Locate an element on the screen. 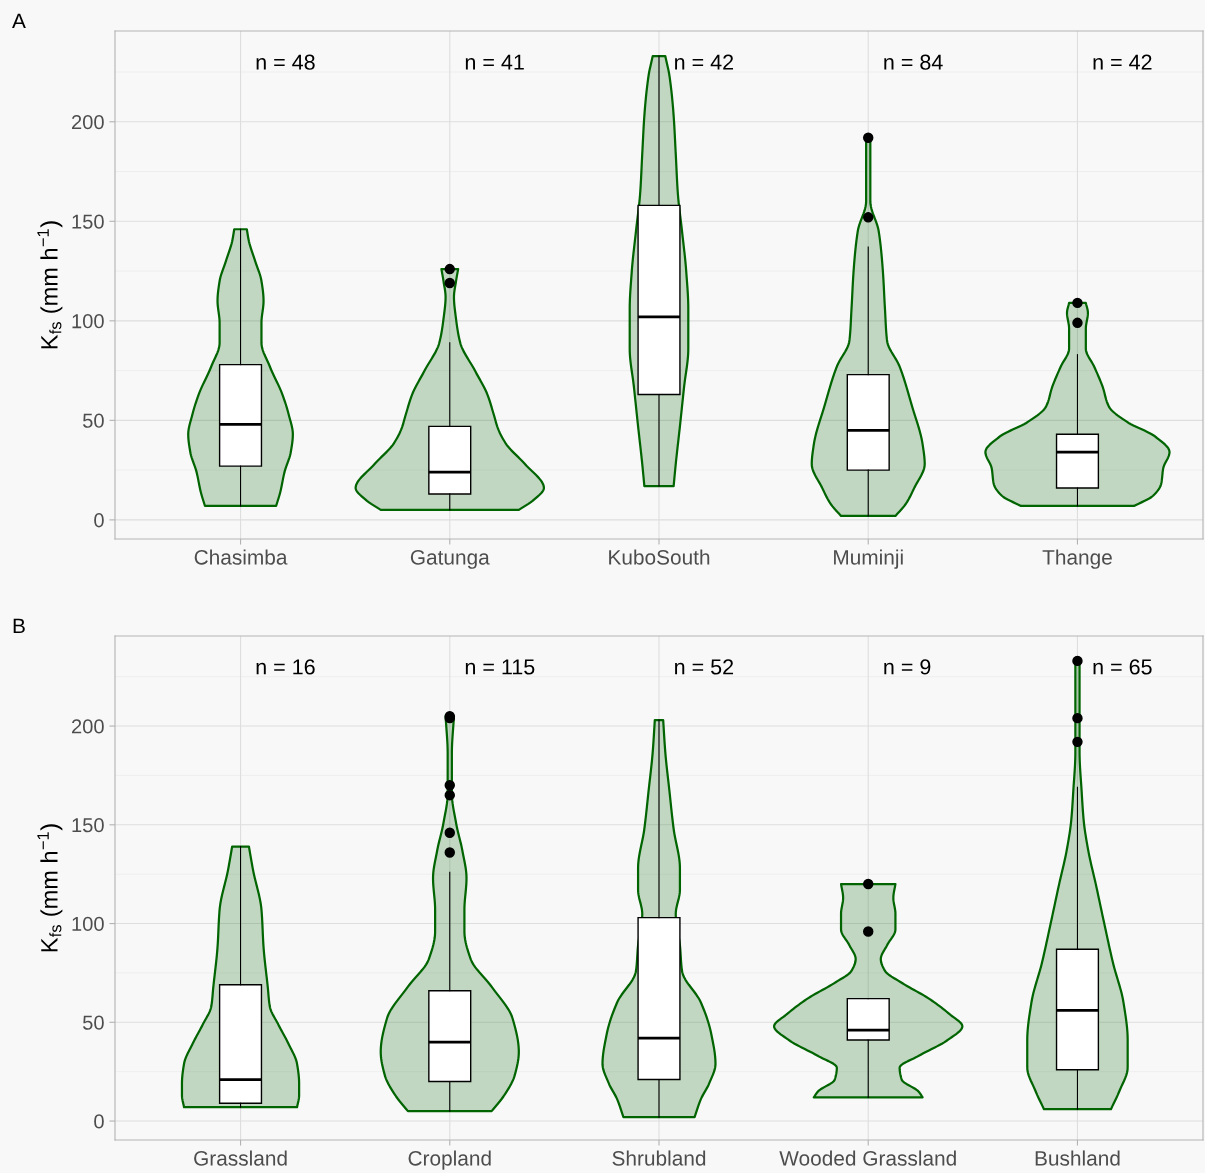 This screenshot has height=1173, width=1205. annotation: n = 52 is located at coordinates (704, 667).